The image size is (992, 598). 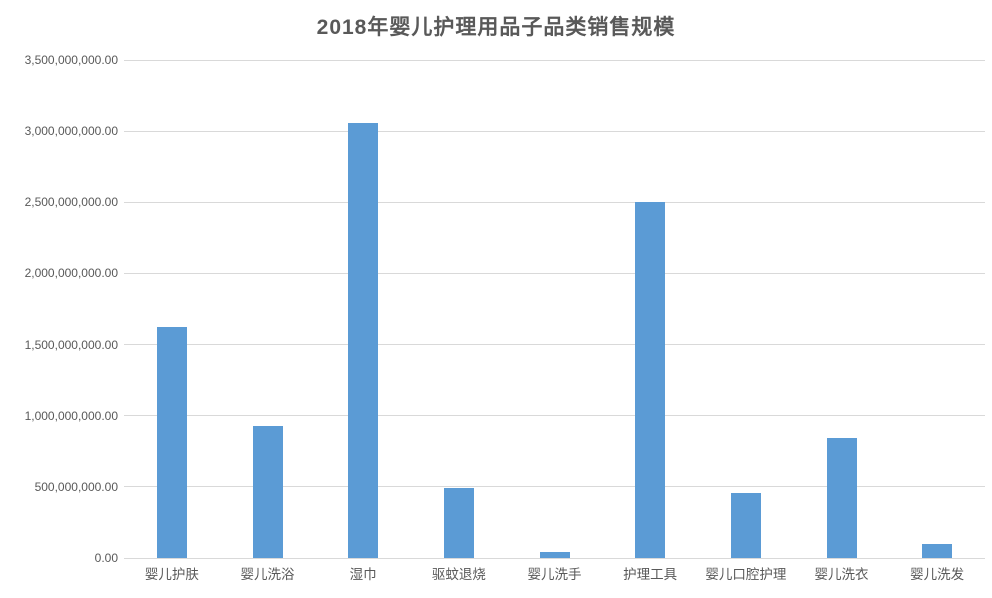 I want to click on y-axis-tick-label: 0.00, so click(x=106, y=558).